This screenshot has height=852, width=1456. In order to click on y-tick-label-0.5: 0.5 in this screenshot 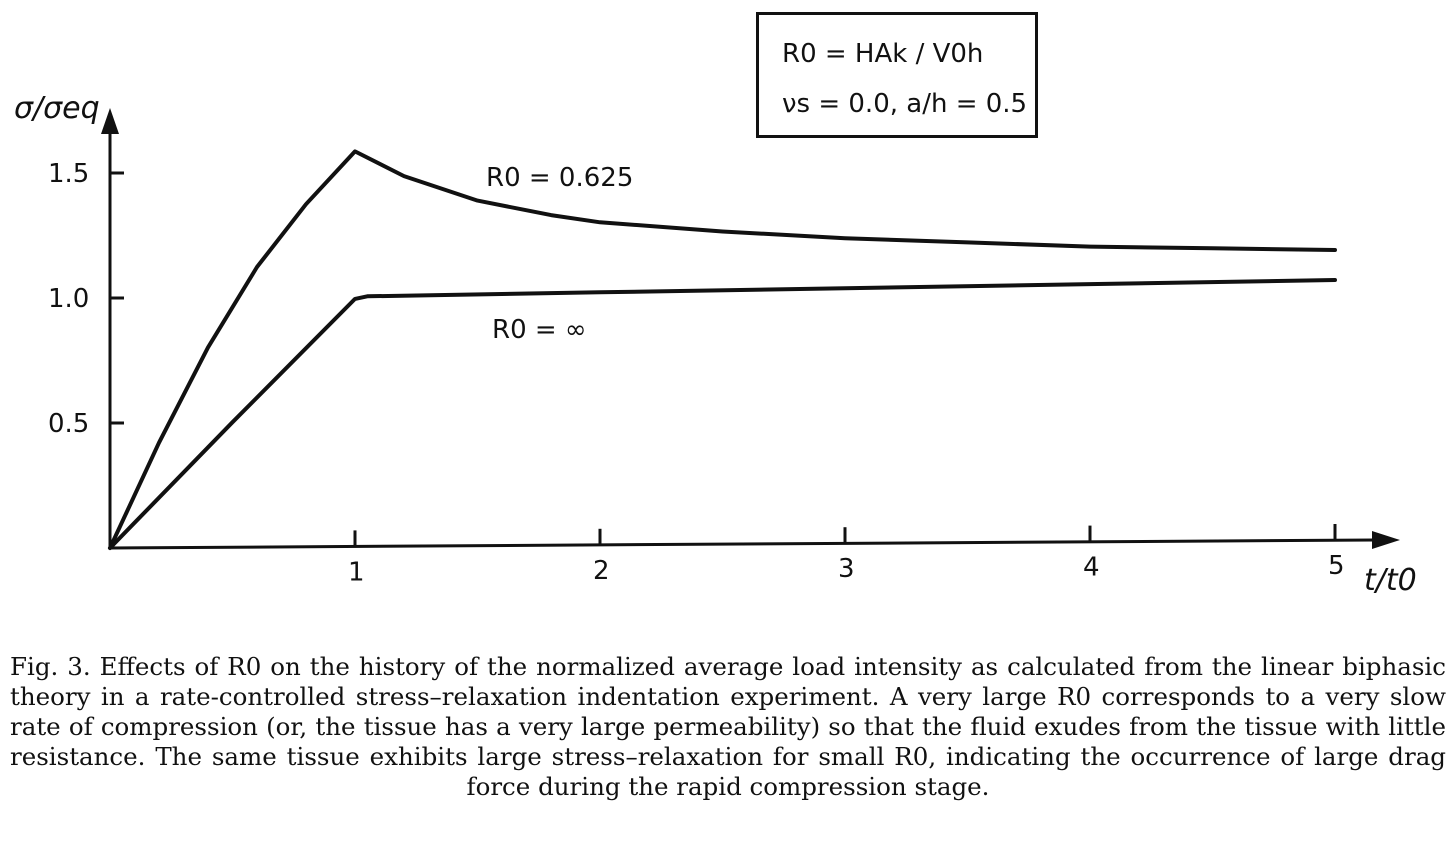, I will do `click(68, 424)`.